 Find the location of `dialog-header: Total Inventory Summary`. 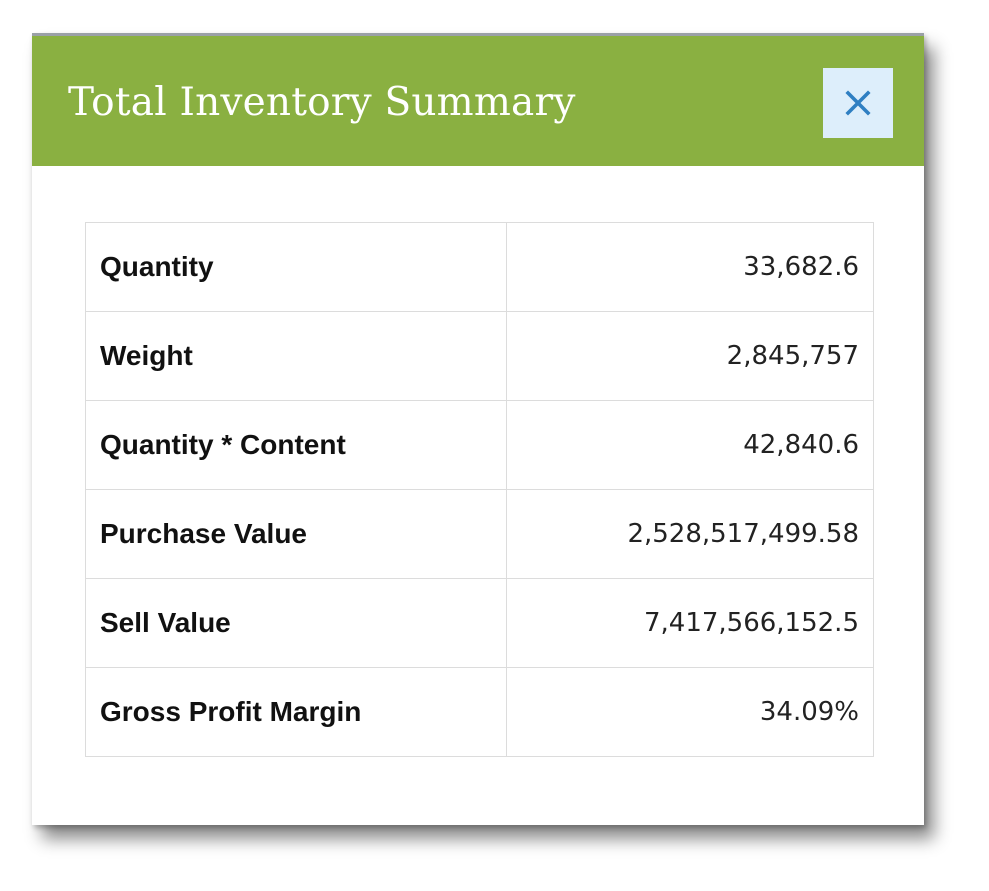

dialog-header: Total Inventory Summary is located at coordinates (478, 99).